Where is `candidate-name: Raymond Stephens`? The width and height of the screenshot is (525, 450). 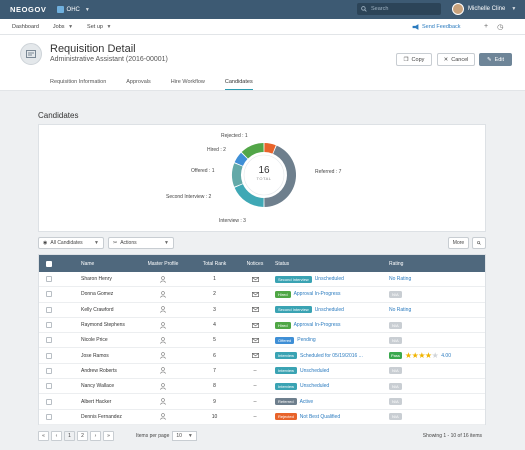 candidate-name: Raymond Stephens is located at coordinates (103, 325).